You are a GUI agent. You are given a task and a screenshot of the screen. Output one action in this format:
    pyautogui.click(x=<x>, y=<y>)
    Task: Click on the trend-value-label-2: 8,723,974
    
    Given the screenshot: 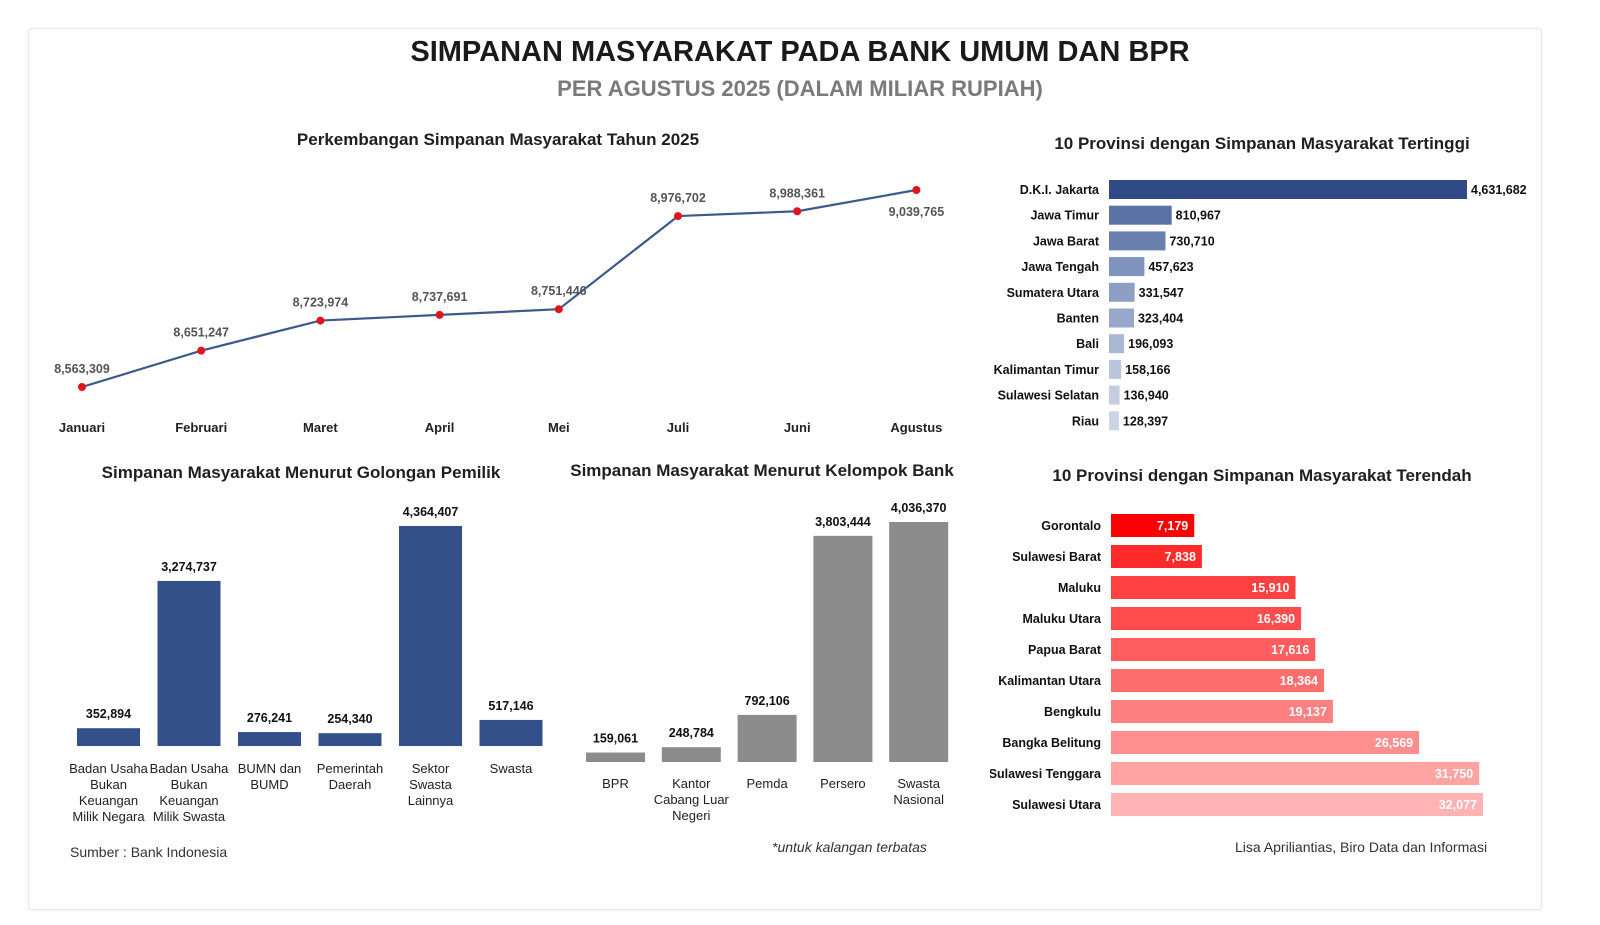 What is the action you would take?
    pyautogui.click(x=321, y=303)
    